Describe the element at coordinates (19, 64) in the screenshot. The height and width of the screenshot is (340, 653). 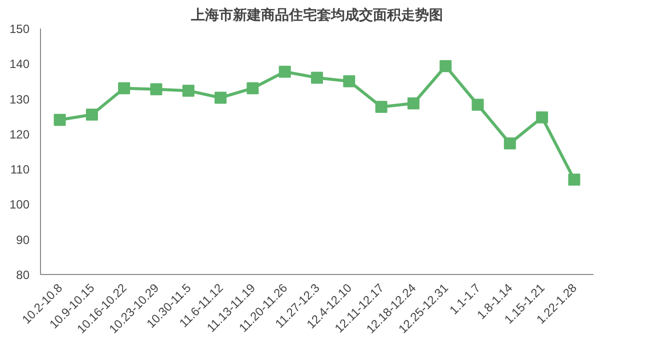
I see `y-tick-label: 140` at that location.